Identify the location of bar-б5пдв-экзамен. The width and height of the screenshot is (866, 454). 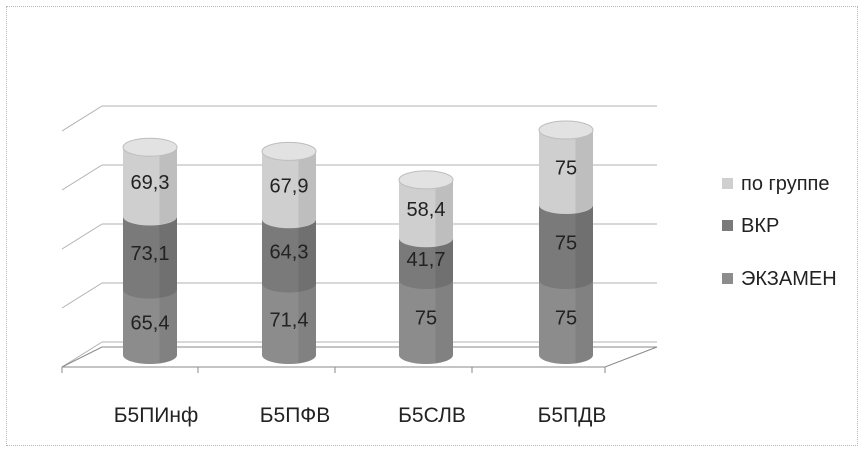
(566, 322).